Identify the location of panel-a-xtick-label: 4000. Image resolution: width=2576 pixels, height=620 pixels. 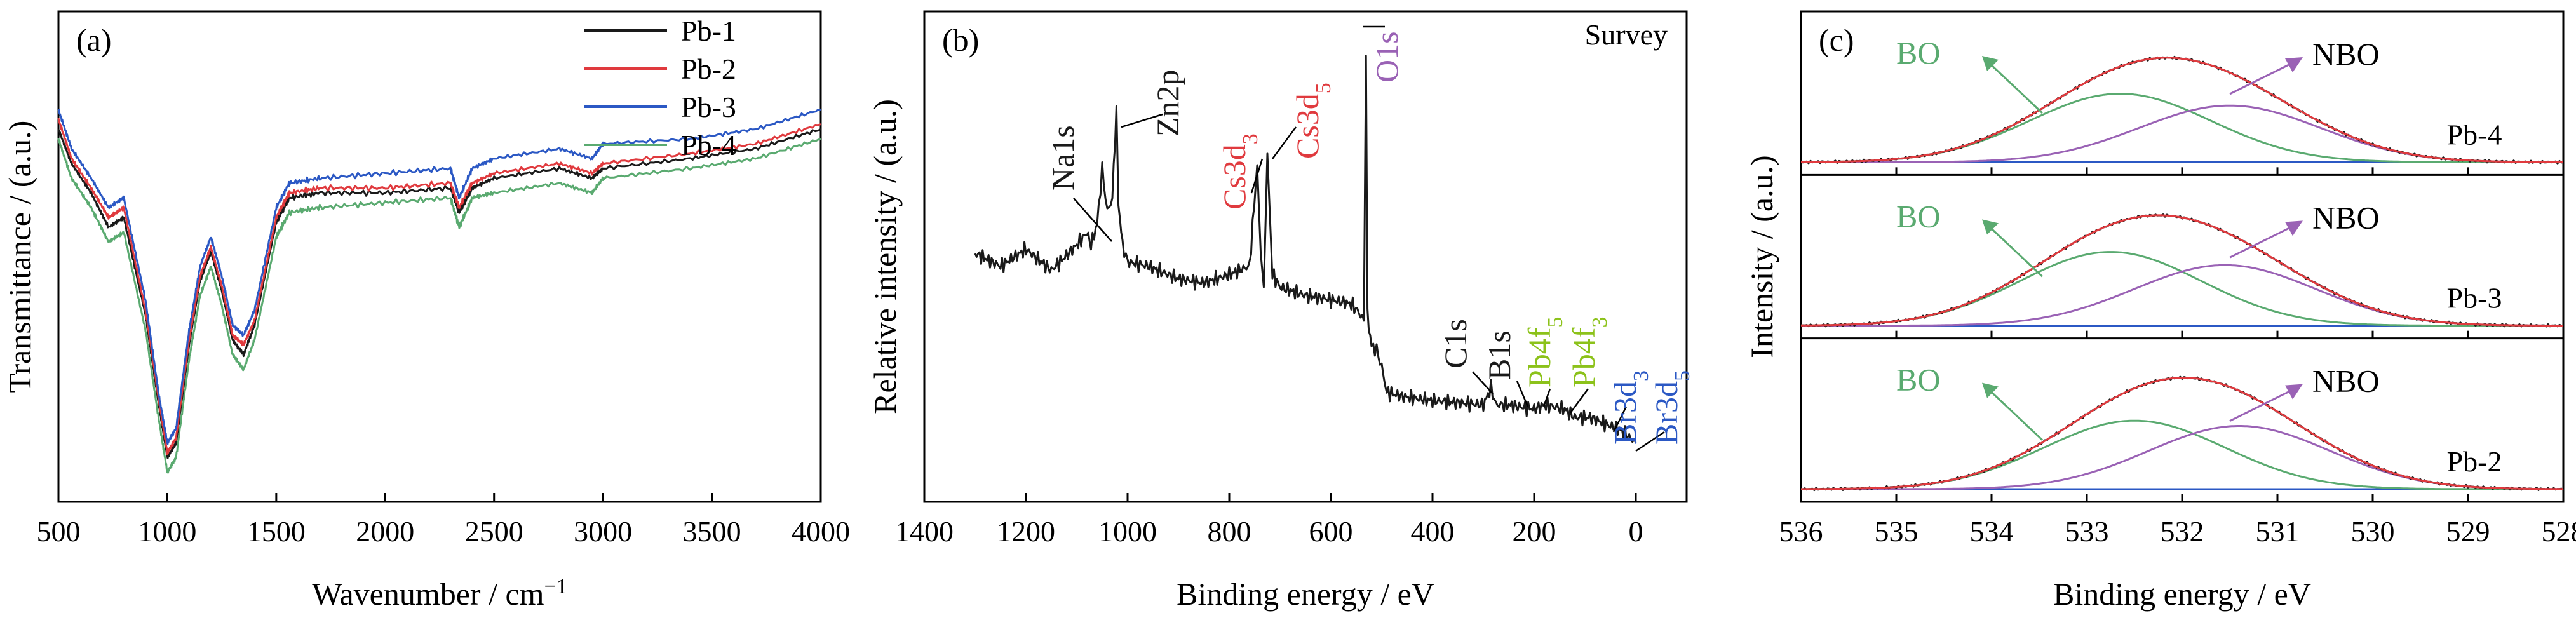
(821, 531).